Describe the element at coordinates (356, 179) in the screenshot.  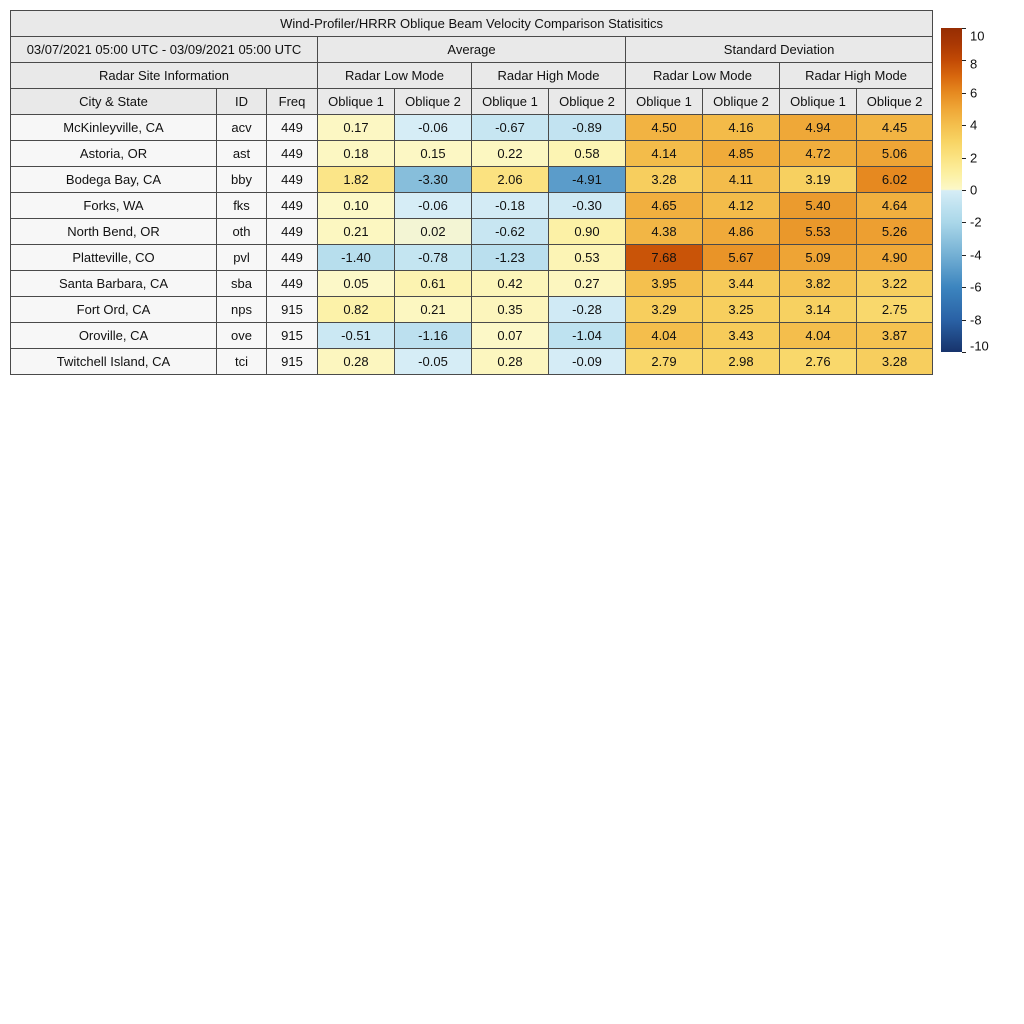
I see `value-cell: 1.82` at that location.